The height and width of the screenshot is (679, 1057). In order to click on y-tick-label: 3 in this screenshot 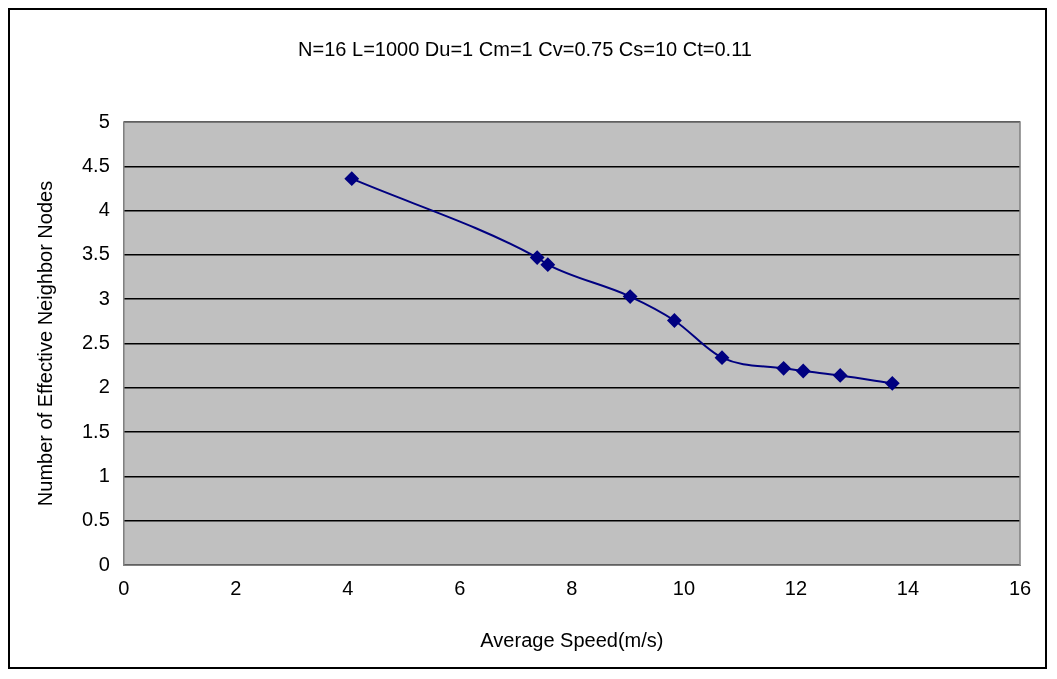, I will do `click(104, 297)`.